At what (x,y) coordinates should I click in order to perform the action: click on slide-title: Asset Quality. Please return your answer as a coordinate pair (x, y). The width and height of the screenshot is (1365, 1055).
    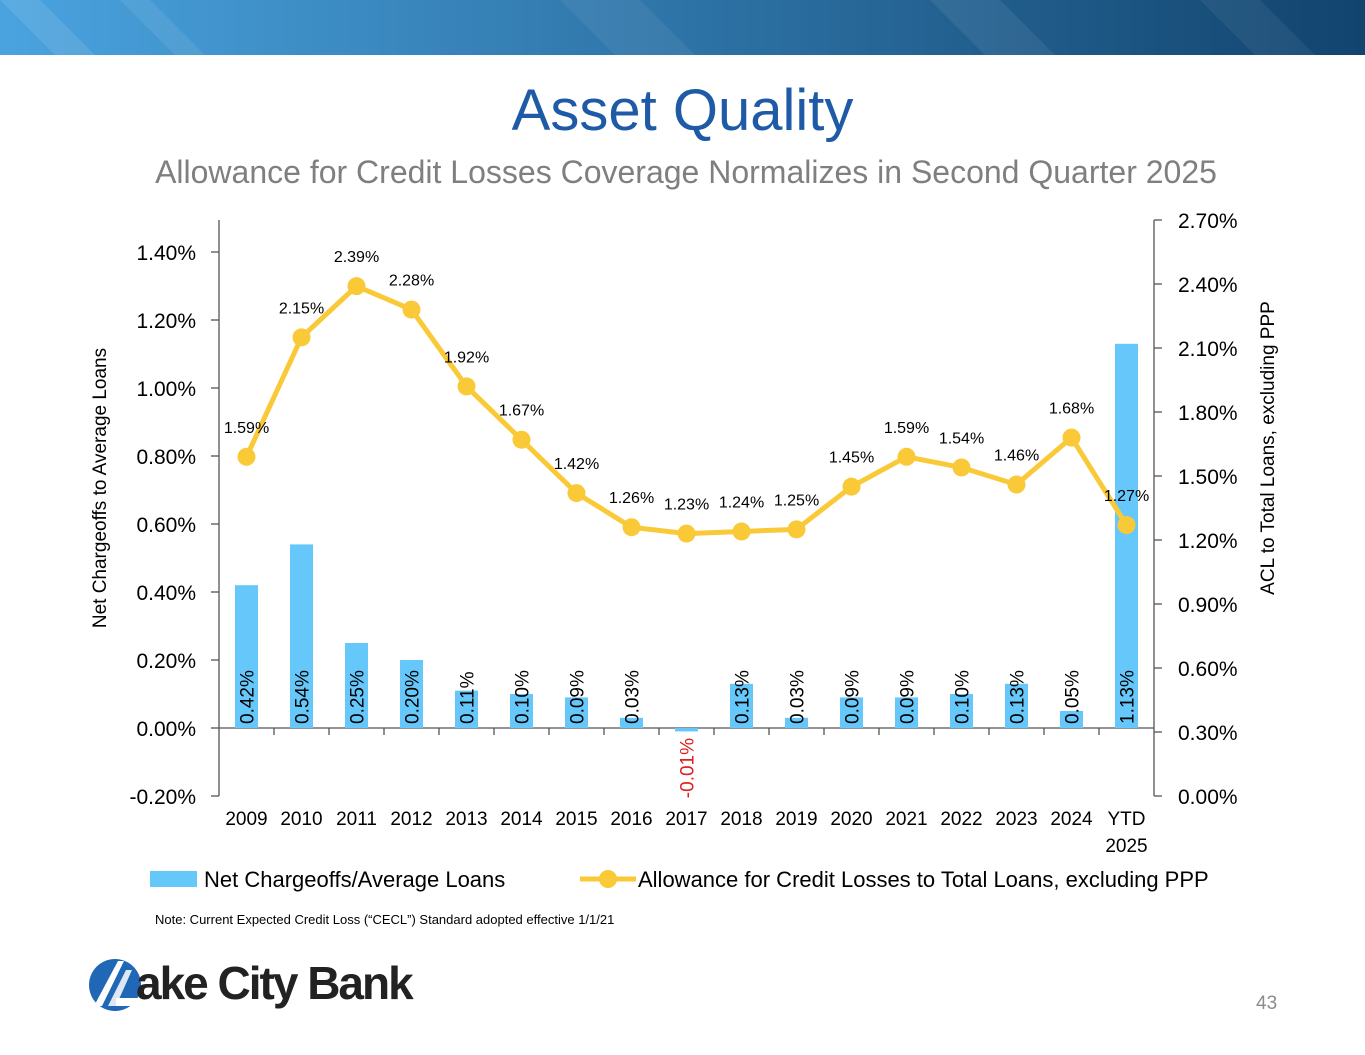
    Looking at the image, I should click on (682, 110).